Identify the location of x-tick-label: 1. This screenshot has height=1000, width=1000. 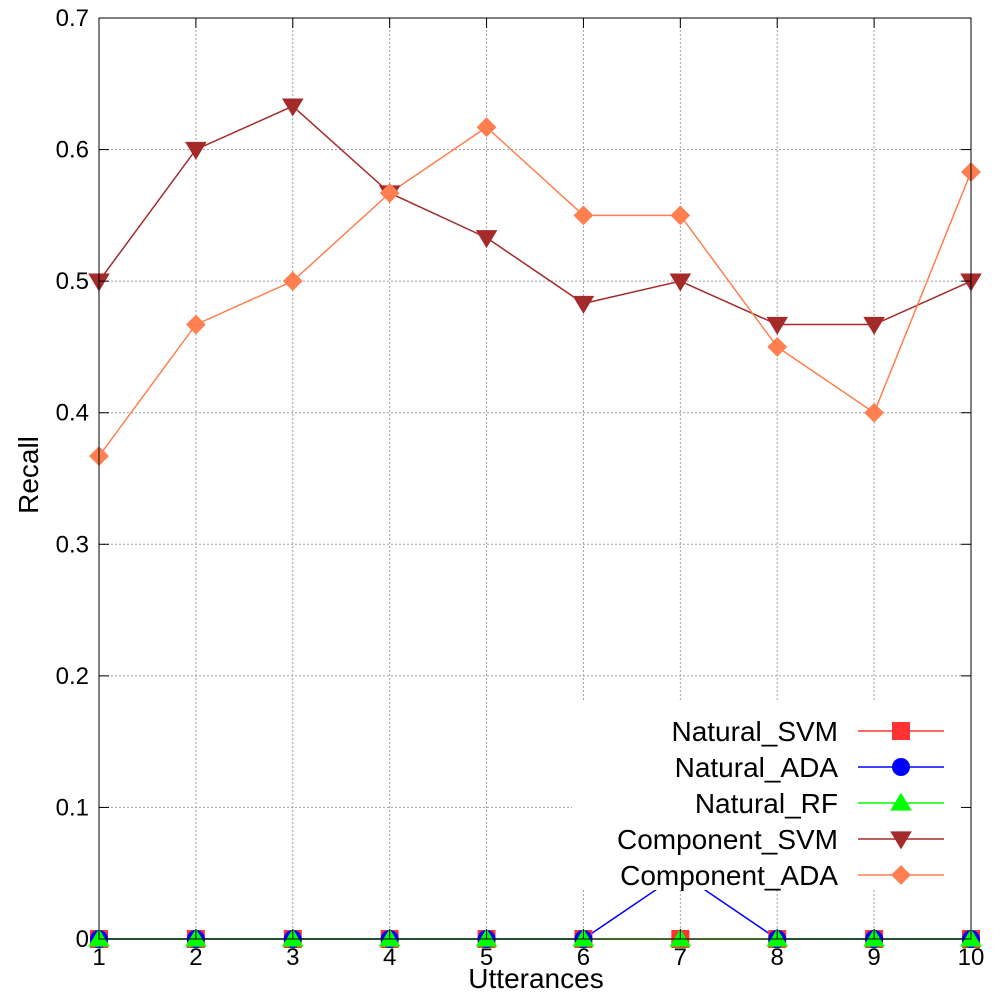
(98, 957).